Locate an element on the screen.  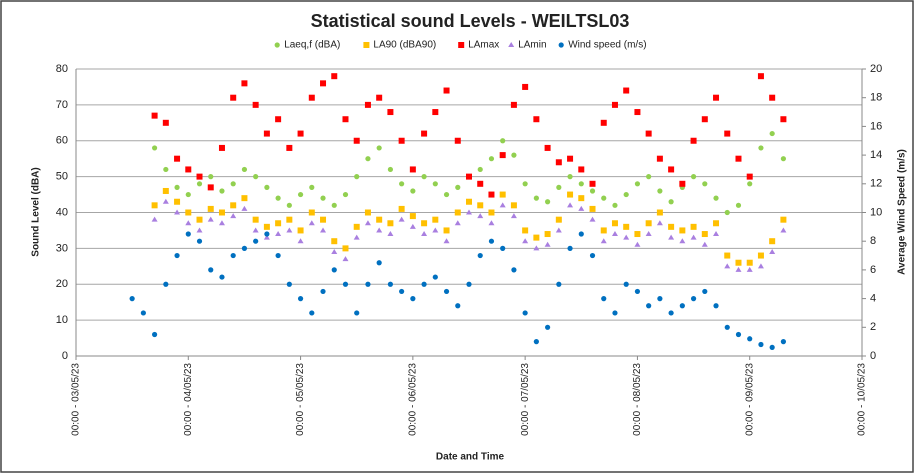
y2-tick-label: 16 is located at coordinates (876, 126).